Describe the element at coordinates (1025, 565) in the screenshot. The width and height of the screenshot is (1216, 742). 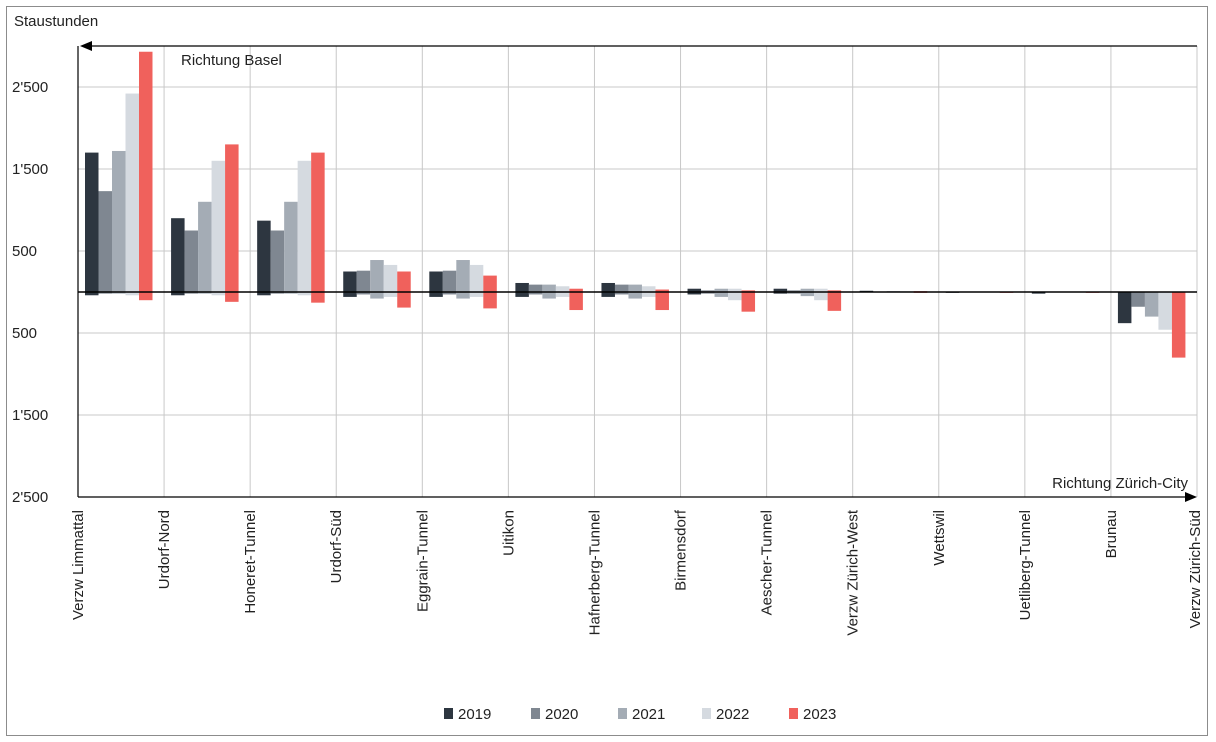
I see `x-category-label: Uetliberg-Tunnel` at that location.